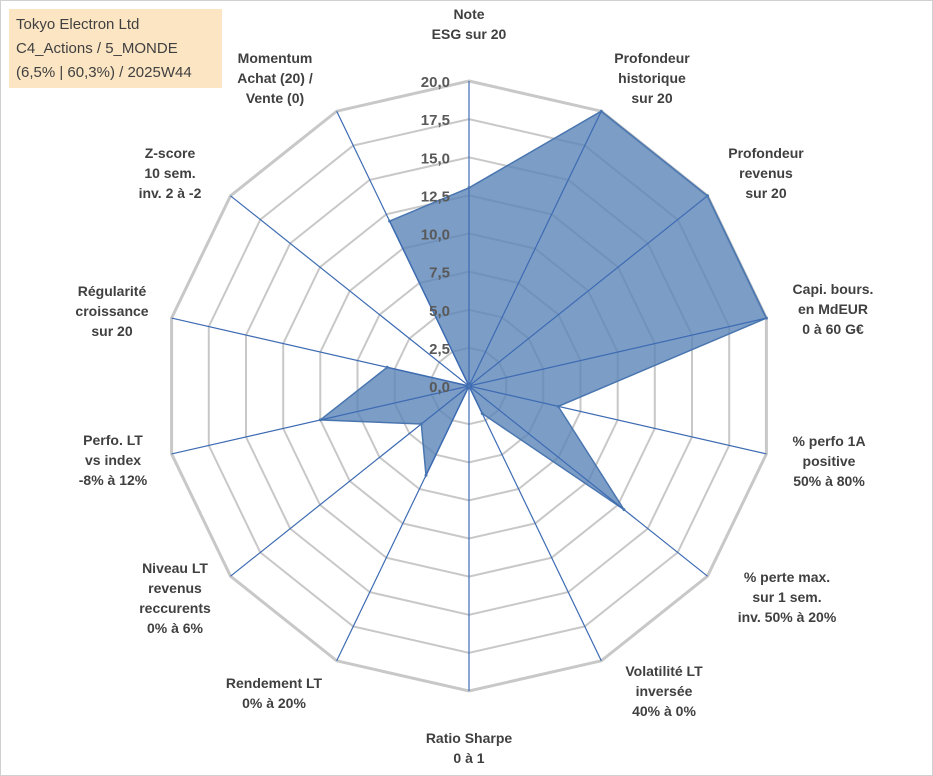 This screenshot has width=933, height=776. What do you see at coordinates (169, 173) in the screenshot?
I see `axis-label: 10 sem.` at bounding box center [169, 173].